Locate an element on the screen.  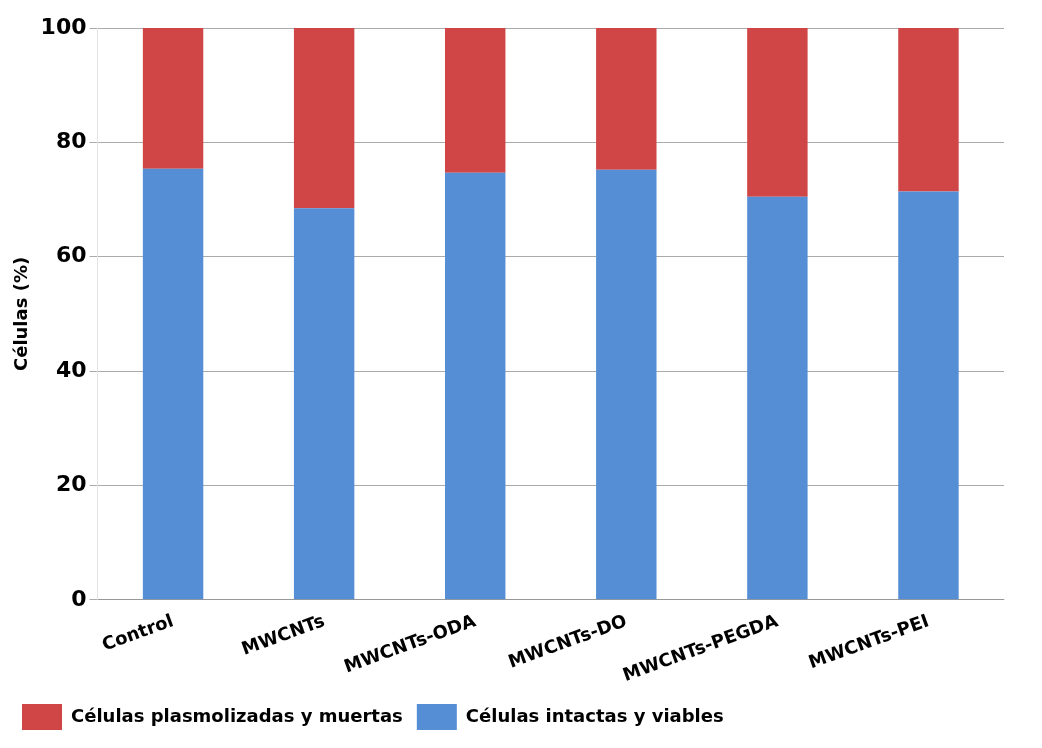
legend-label: Células plasmolizadas y muertas is located at coordinates (237, 715).